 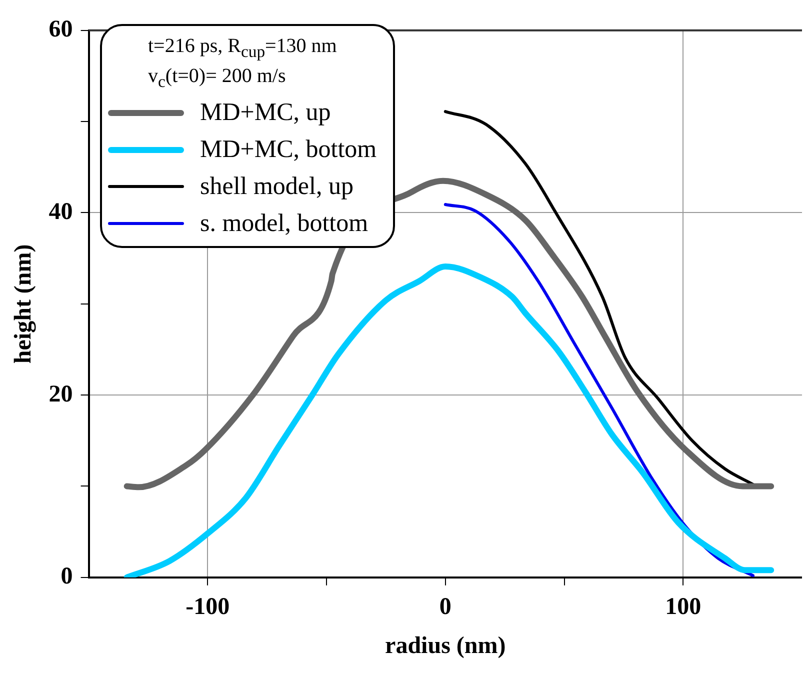 What do you see at coordinates (60, 394) in the screenshot?
I see `y-tick-label: 20` at bounding box center [60, 394].